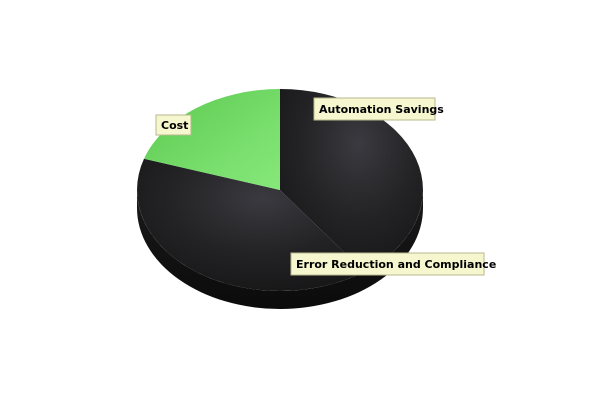 This screenshot has height=400, width=600. I want to click on pie-slice-automation-savings, so click(351, 180).